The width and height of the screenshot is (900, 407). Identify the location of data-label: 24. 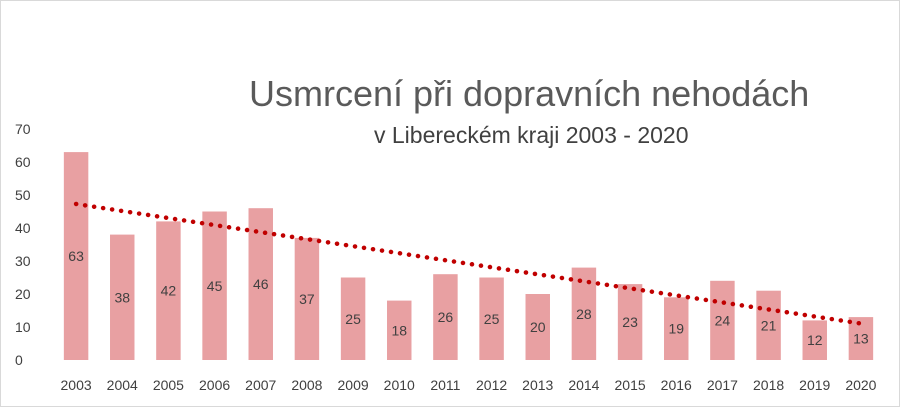
(723, 320).